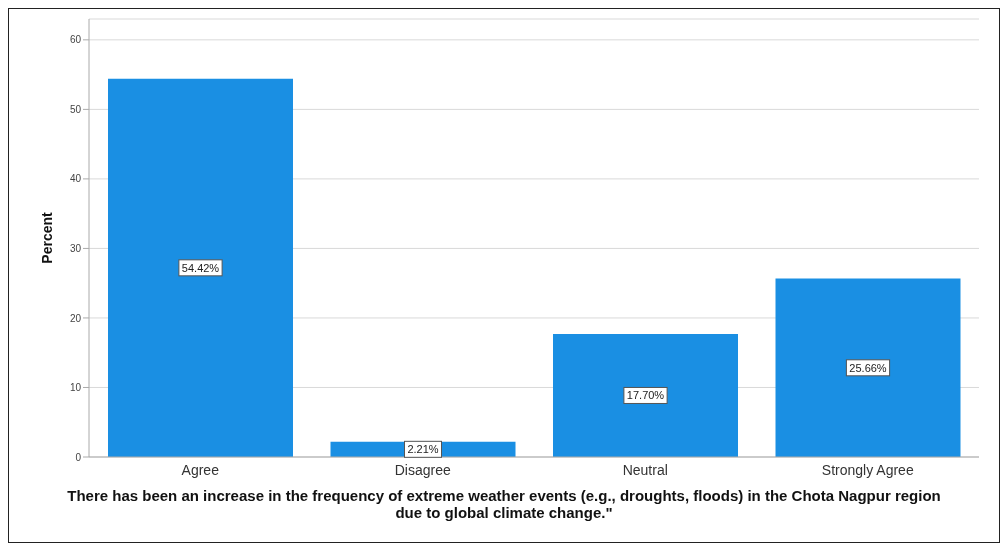 The width and height of the screenshot is (1008, 551). Describe the element at coordinates (46, 237) in the screenshot. I see `y-axis-title: Percent` at that location.